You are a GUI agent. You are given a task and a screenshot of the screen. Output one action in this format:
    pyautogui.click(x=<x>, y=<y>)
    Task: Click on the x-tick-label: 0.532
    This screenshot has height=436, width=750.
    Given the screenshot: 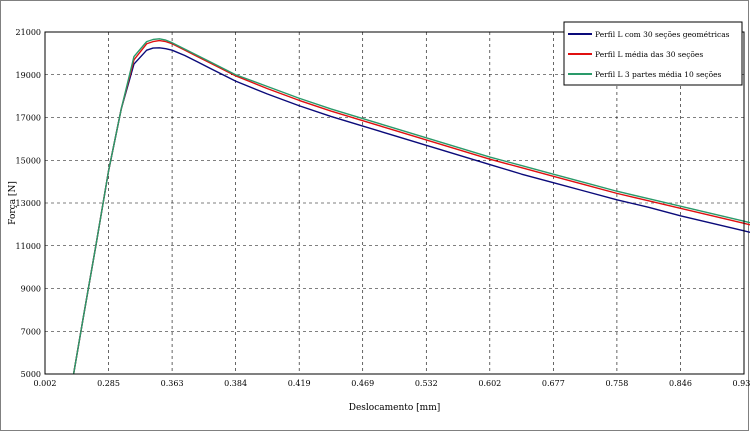 What is the action you would take?
    pyautogui.click(x=426, y=383)
    